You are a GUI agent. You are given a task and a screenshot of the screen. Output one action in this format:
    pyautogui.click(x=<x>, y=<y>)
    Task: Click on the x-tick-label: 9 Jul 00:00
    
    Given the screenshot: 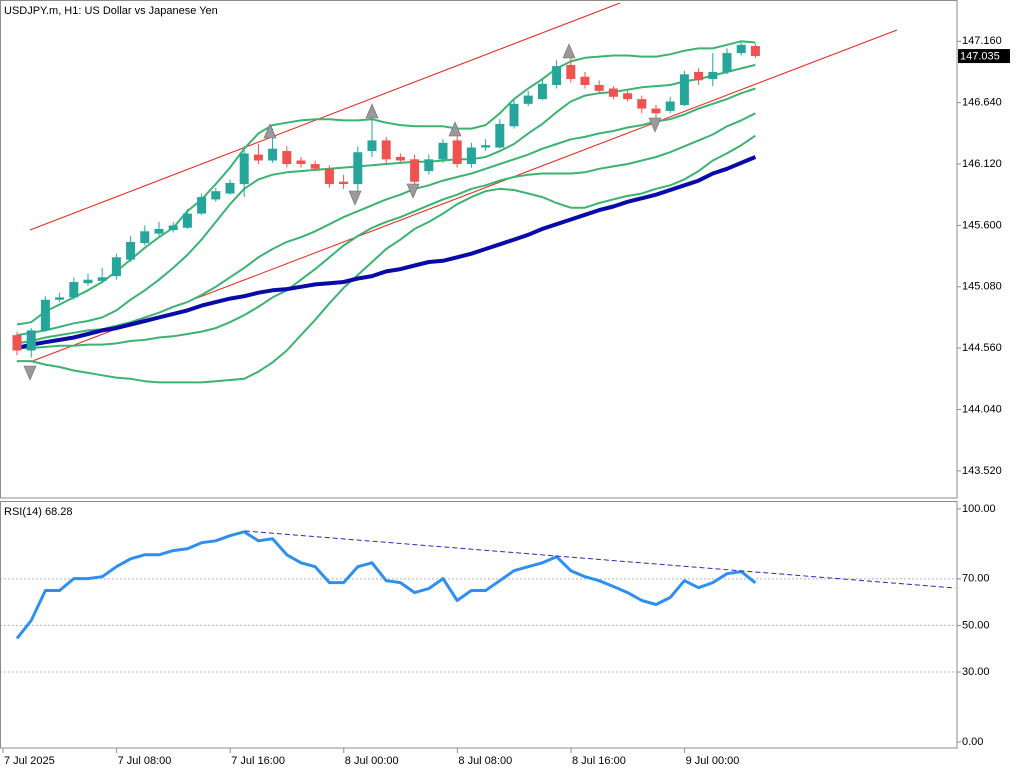 What is the action you would take?
    pyautogui.click(x=713, y=761)
    